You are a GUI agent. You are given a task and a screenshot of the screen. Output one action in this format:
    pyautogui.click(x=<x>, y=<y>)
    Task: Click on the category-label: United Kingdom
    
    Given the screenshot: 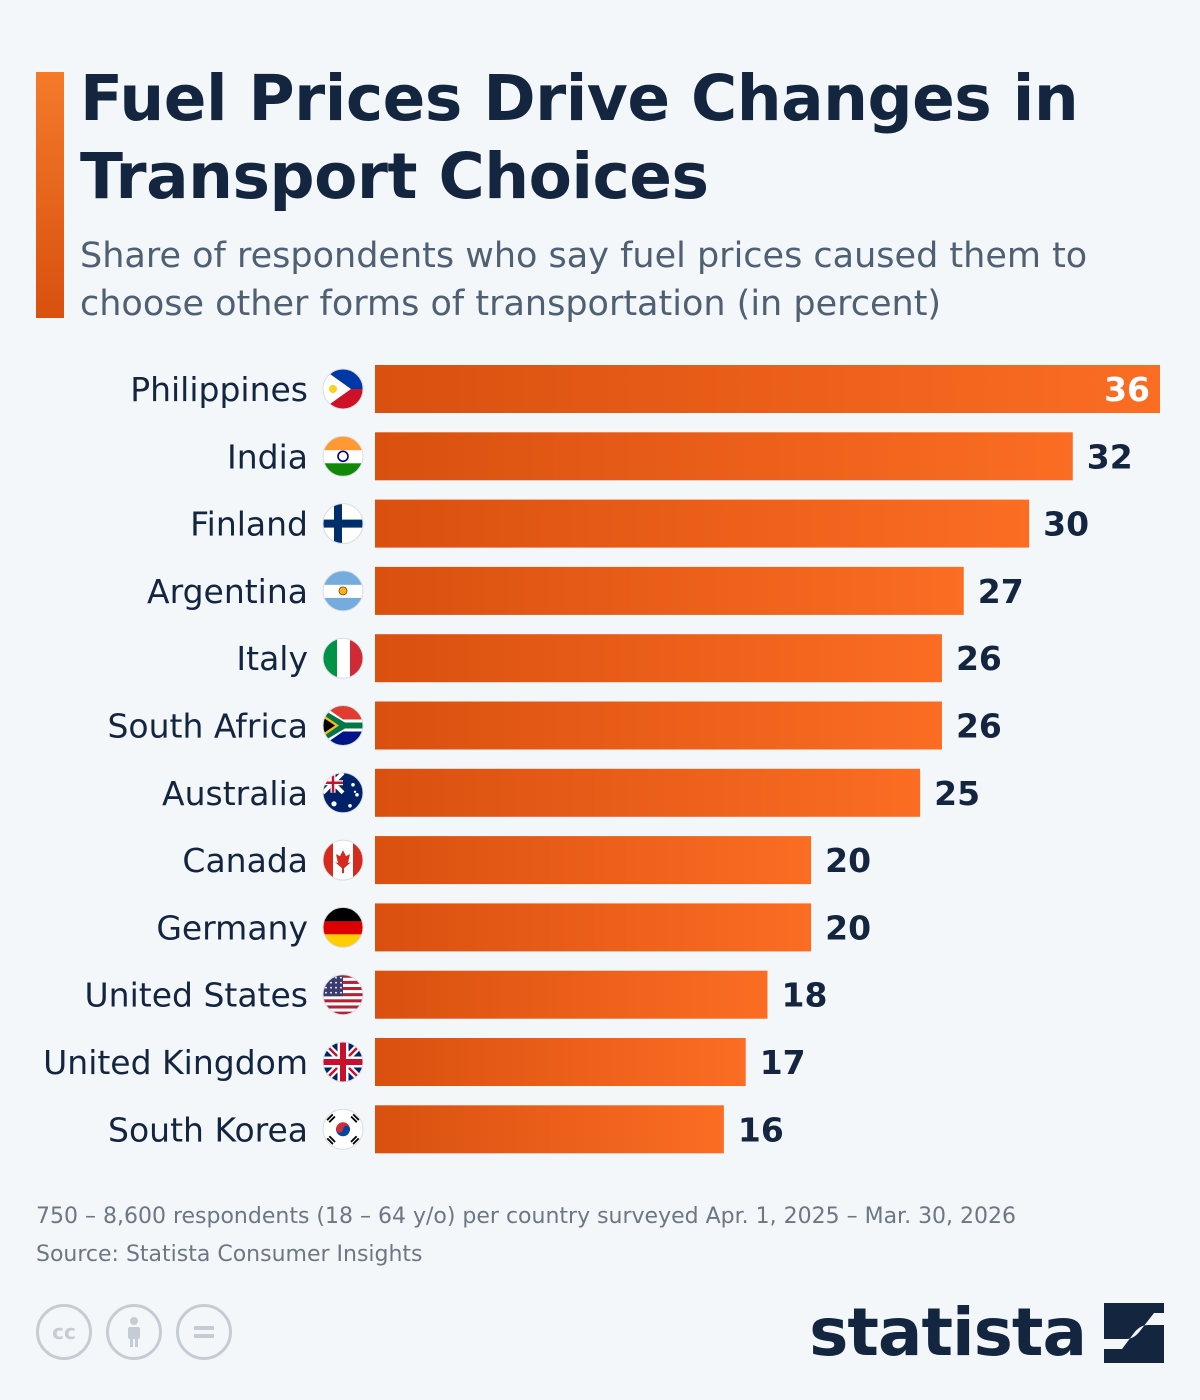 What is the action you would take?
    pyautogui.click(x=175, y=1062)
    